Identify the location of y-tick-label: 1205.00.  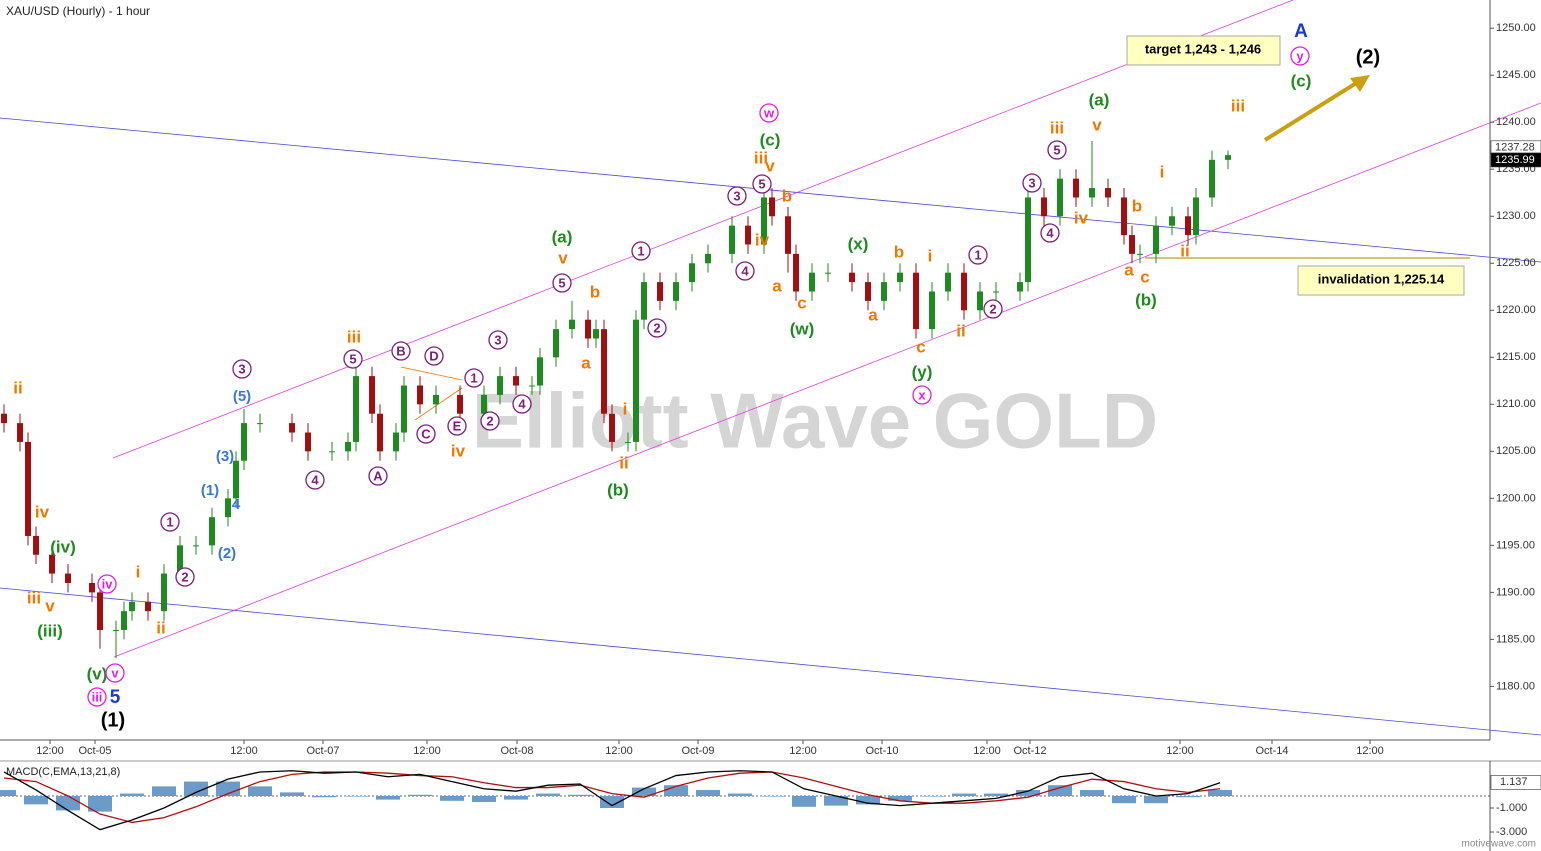
(1516, 451).